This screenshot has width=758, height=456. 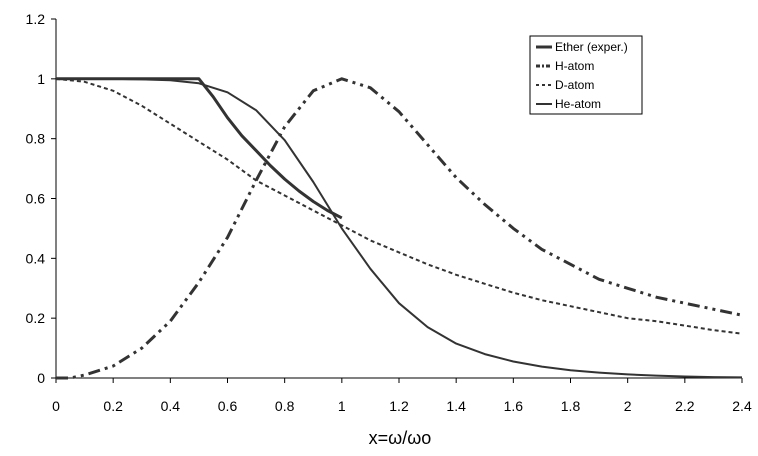 I want to click on legend-box, so click(x=586, y=75).